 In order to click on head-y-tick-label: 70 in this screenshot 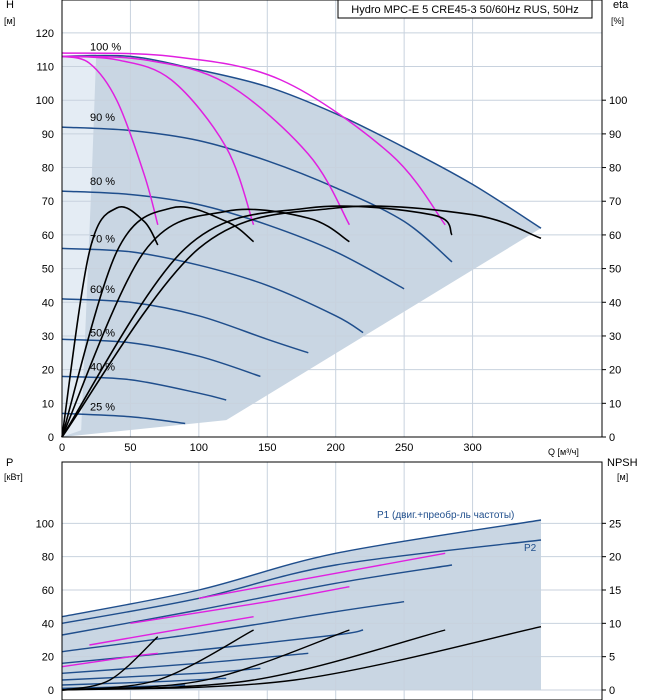, I will do `click(48, 202)`.